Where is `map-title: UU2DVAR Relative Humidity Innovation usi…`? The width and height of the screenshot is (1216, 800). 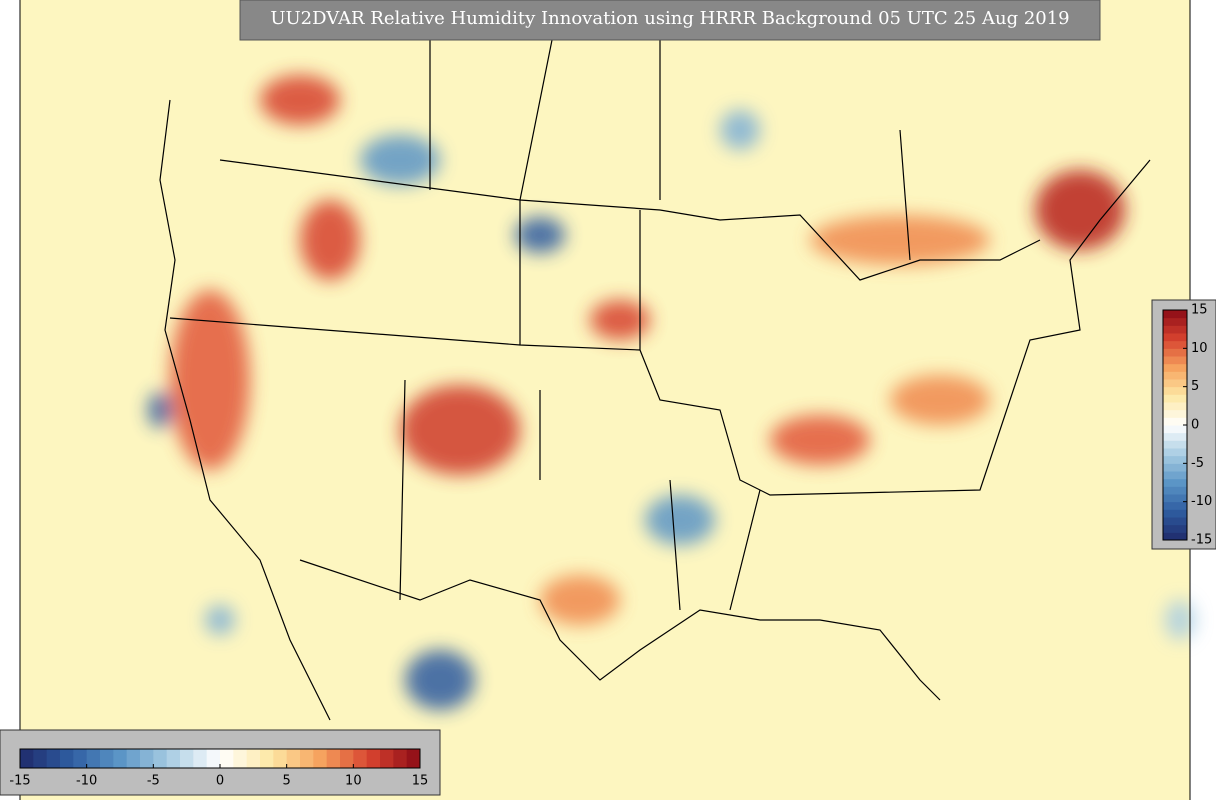
map-title: UU2DVAR Relative Humidity Innovation usi… is located at coordinates (669, 18).